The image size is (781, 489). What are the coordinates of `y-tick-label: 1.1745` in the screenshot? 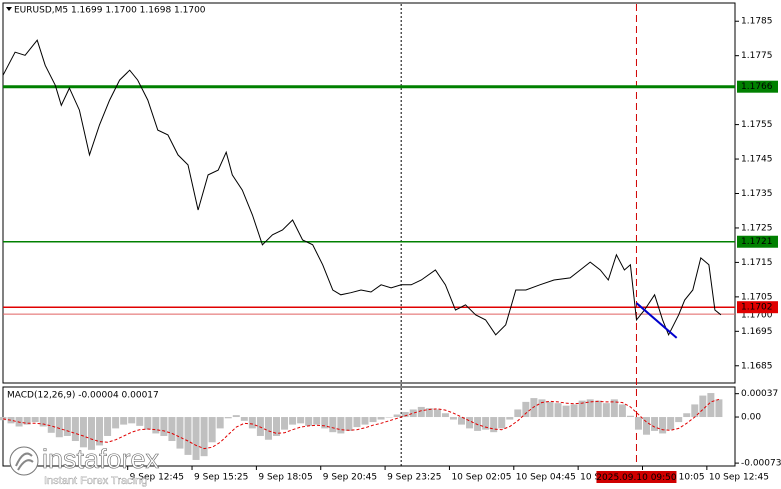 It's located at (757, 160).